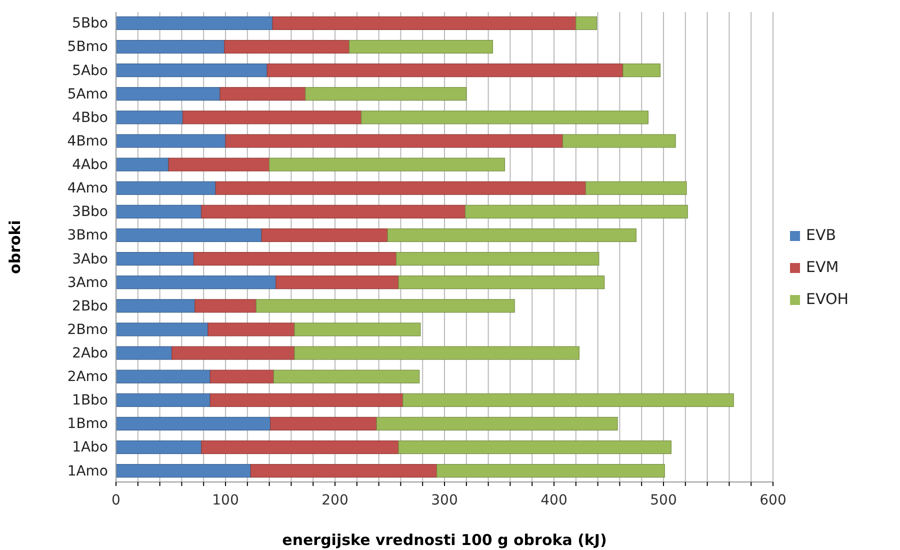 Image resolution: width=900 pixels, height=550 pixels. Describe the element at coordinates (90, 212) in the screenshot. I see `y-tick-label: 3Bbo` at that location.